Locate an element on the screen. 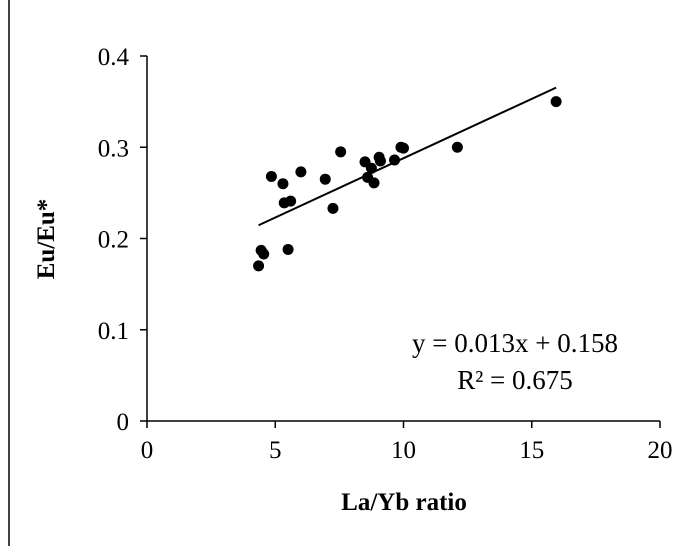  x-tick-label: 20 is located at coordinates (660, 450).